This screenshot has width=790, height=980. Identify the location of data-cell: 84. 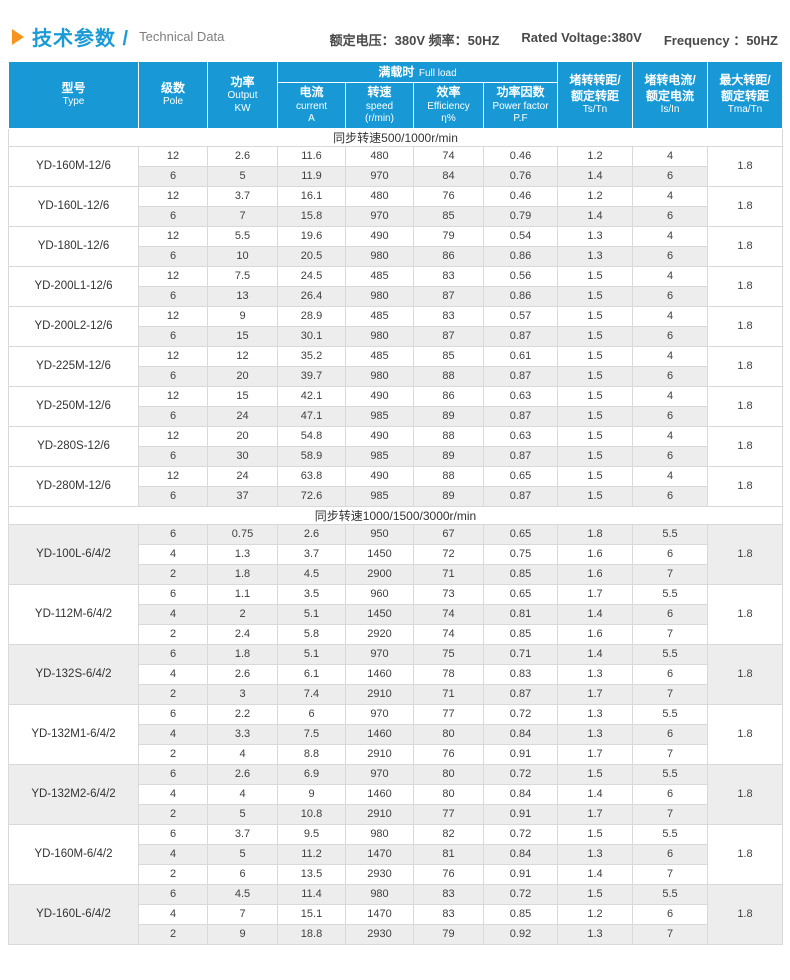
(448, 176).